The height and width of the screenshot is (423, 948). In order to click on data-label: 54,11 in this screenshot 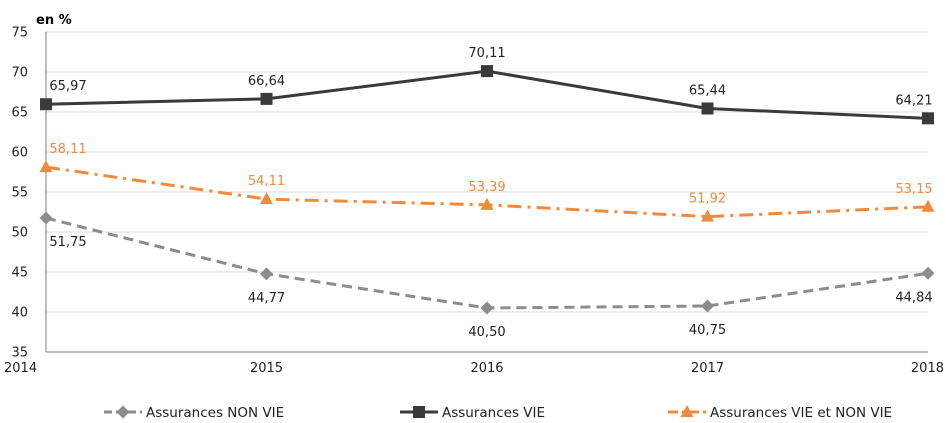, I will do `click(266, 181)`.